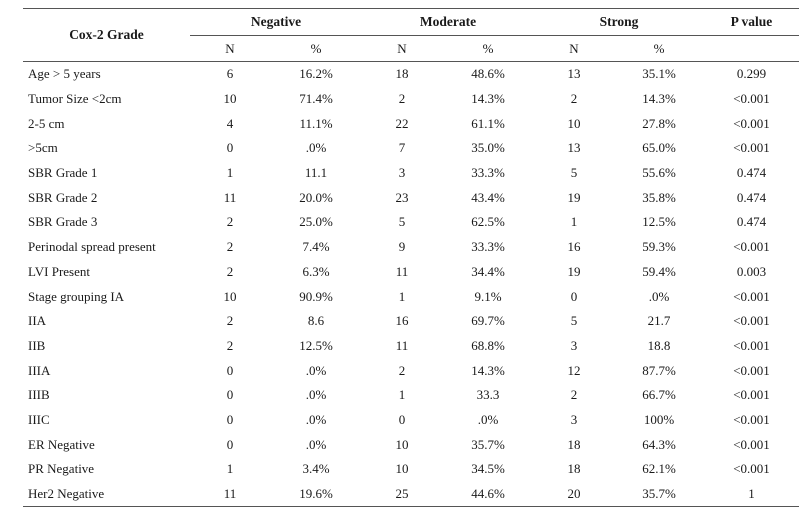 The image size is (799, 514). Describe the element at coordinates (488, 74) in the screenshot. I see `cell-moderate-pct: 48.6%` at that location.